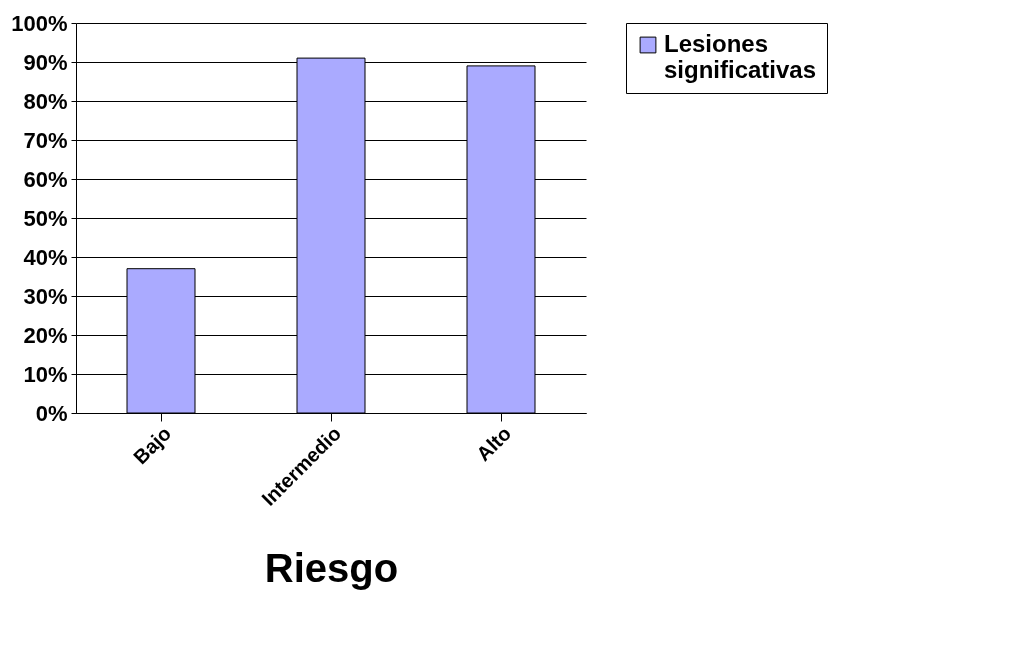 The height and width of the screenshot is (649, 1013). Describe the element at coordinates (331, 567) in the screenshot. I see `x-axis-title: Riesgo` at that location.